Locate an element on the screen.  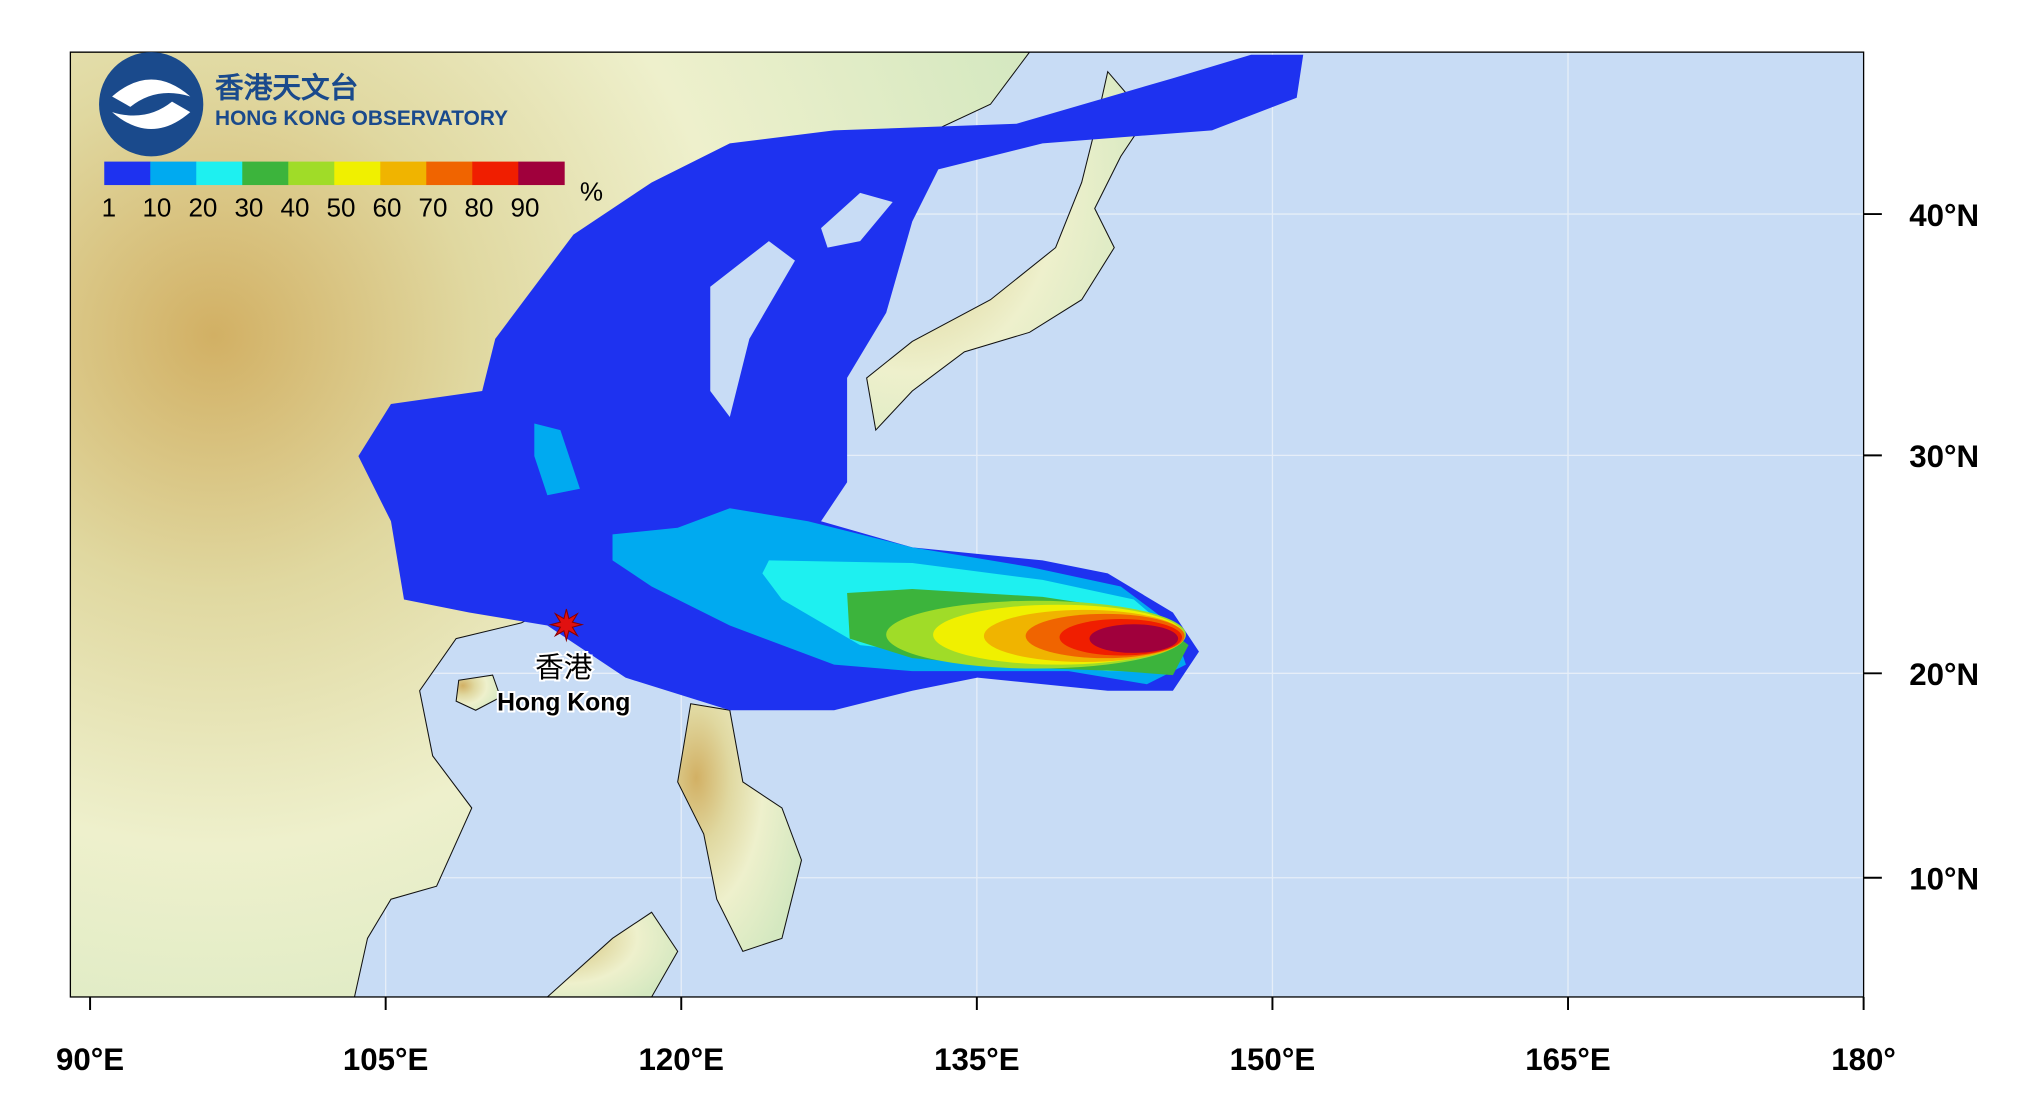
y-tick-label: 10°N is located at coordinates (1944, 878).